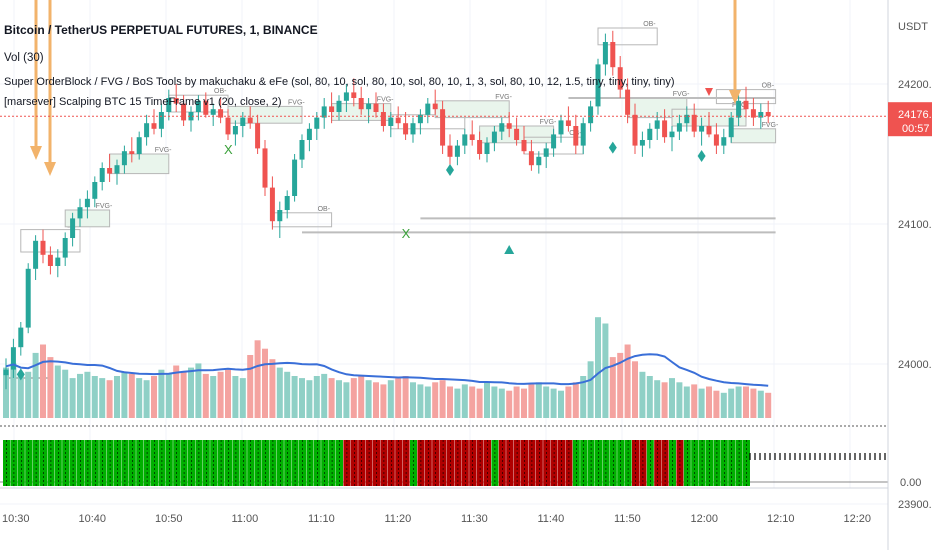  What do you see at coordinates (709, 92) in the screenshot?
I see `triangle-down-marker` at bounding box center [709, 92].